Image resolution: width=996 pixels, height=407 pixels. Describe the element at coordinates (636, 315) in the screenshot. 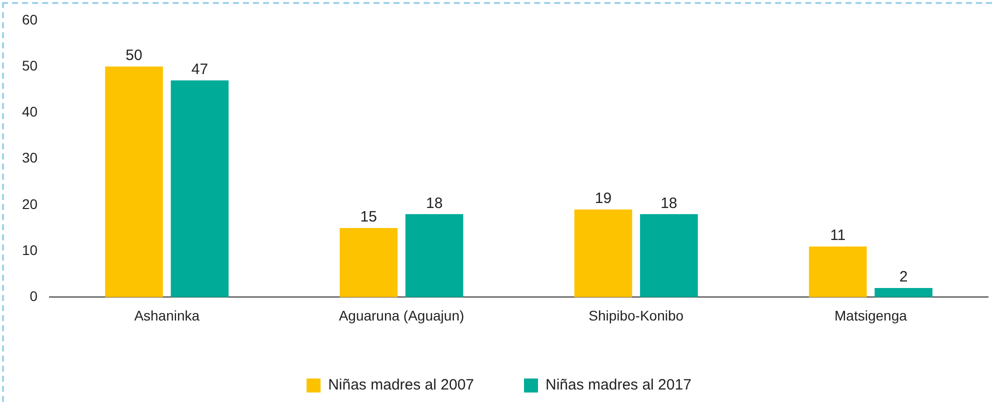

I see `x-tick-label: Shipibo-Konibo` at that location.